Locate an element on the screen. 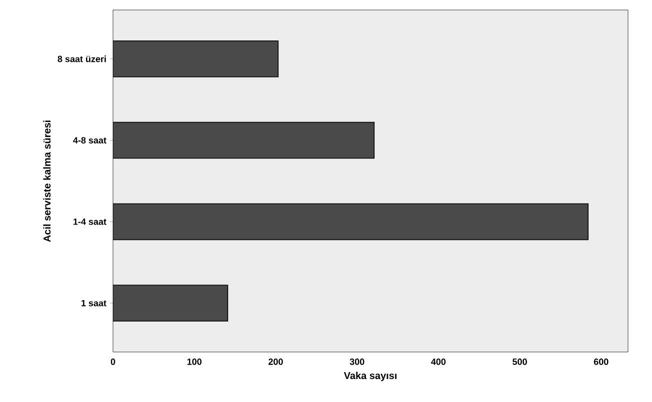 The height and width of the screenshot is (402, 652). x-tick-label: 500 is located at coordinates (519, 361).